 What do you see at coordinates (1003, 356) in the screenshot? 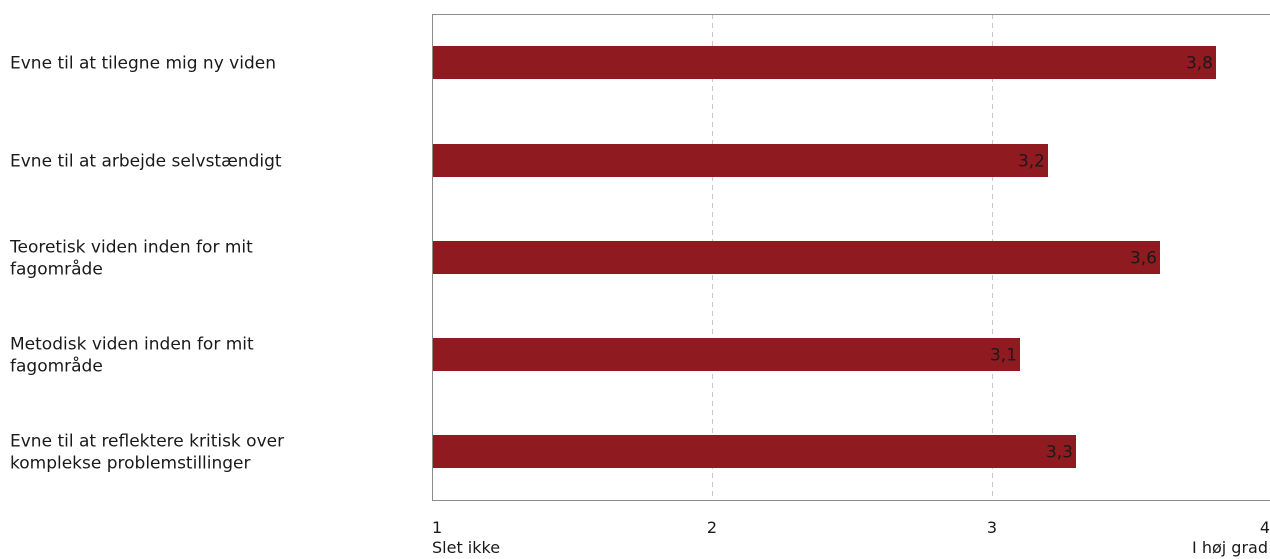
I see `bar-value-label-4: 3,1` at bounding box center [1003, 356].